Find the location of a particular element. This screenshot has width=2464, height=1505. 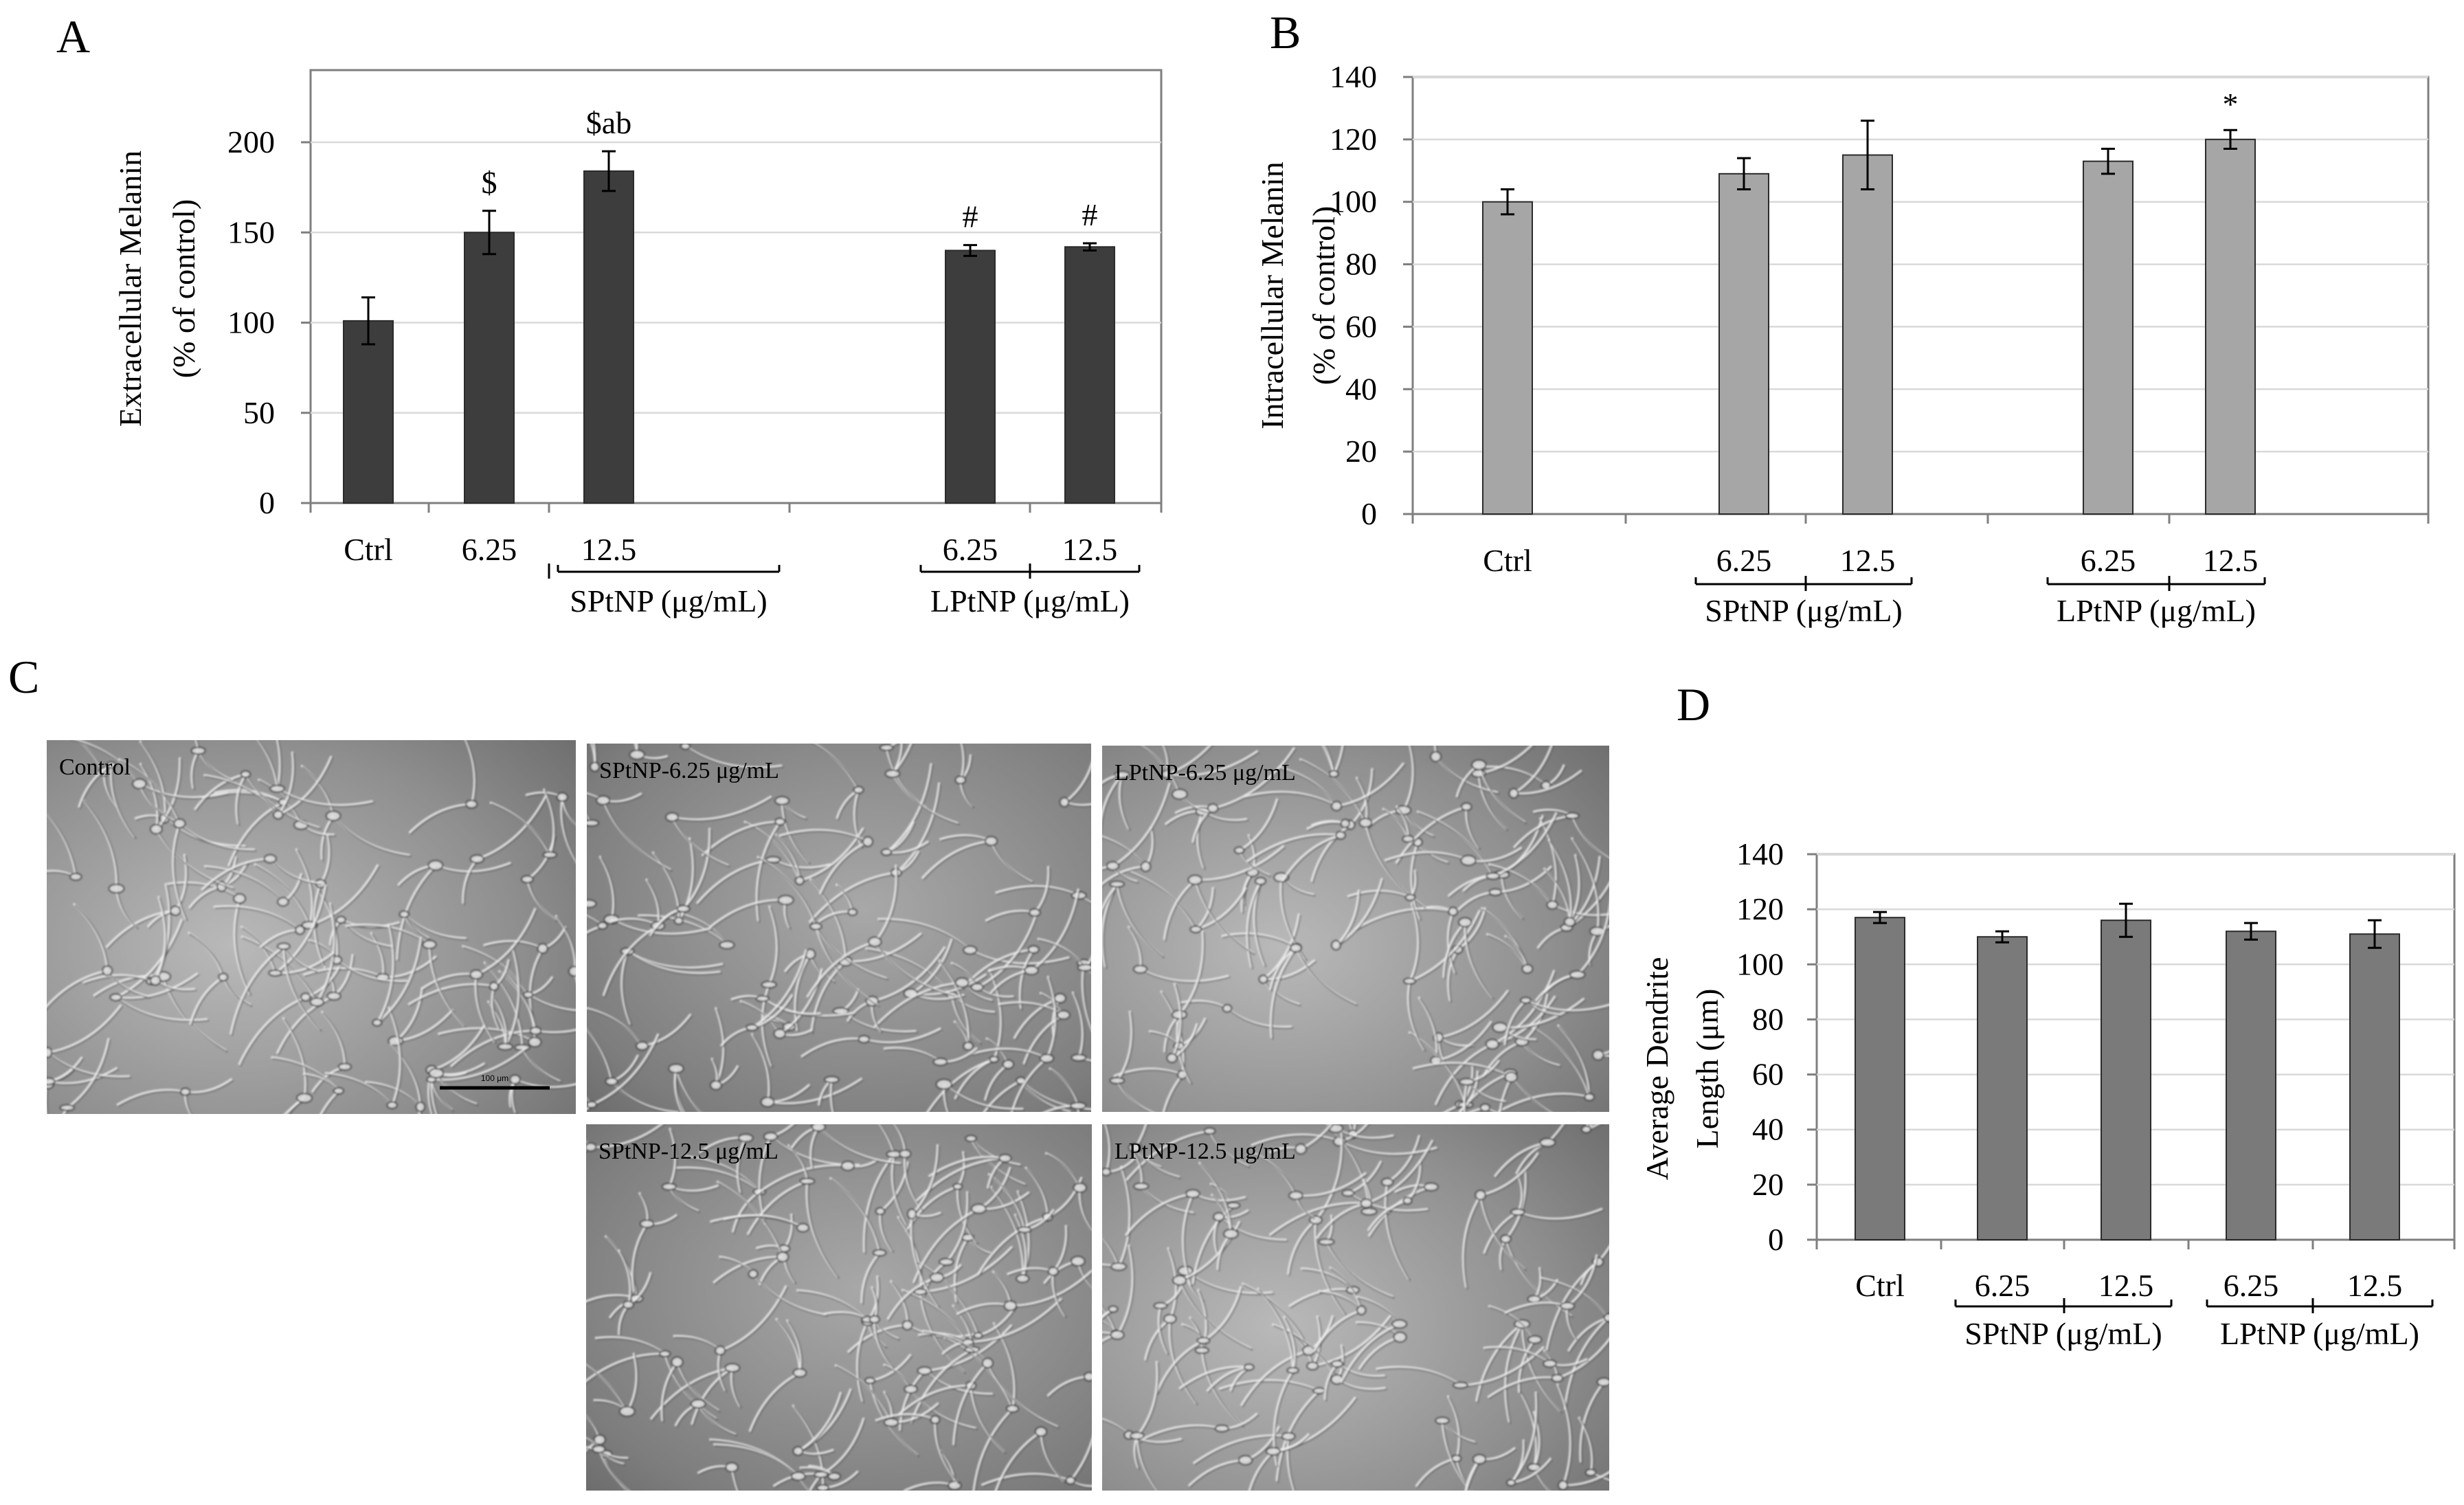

y-tick-label: 140 is located at coordinates (1353, 76).